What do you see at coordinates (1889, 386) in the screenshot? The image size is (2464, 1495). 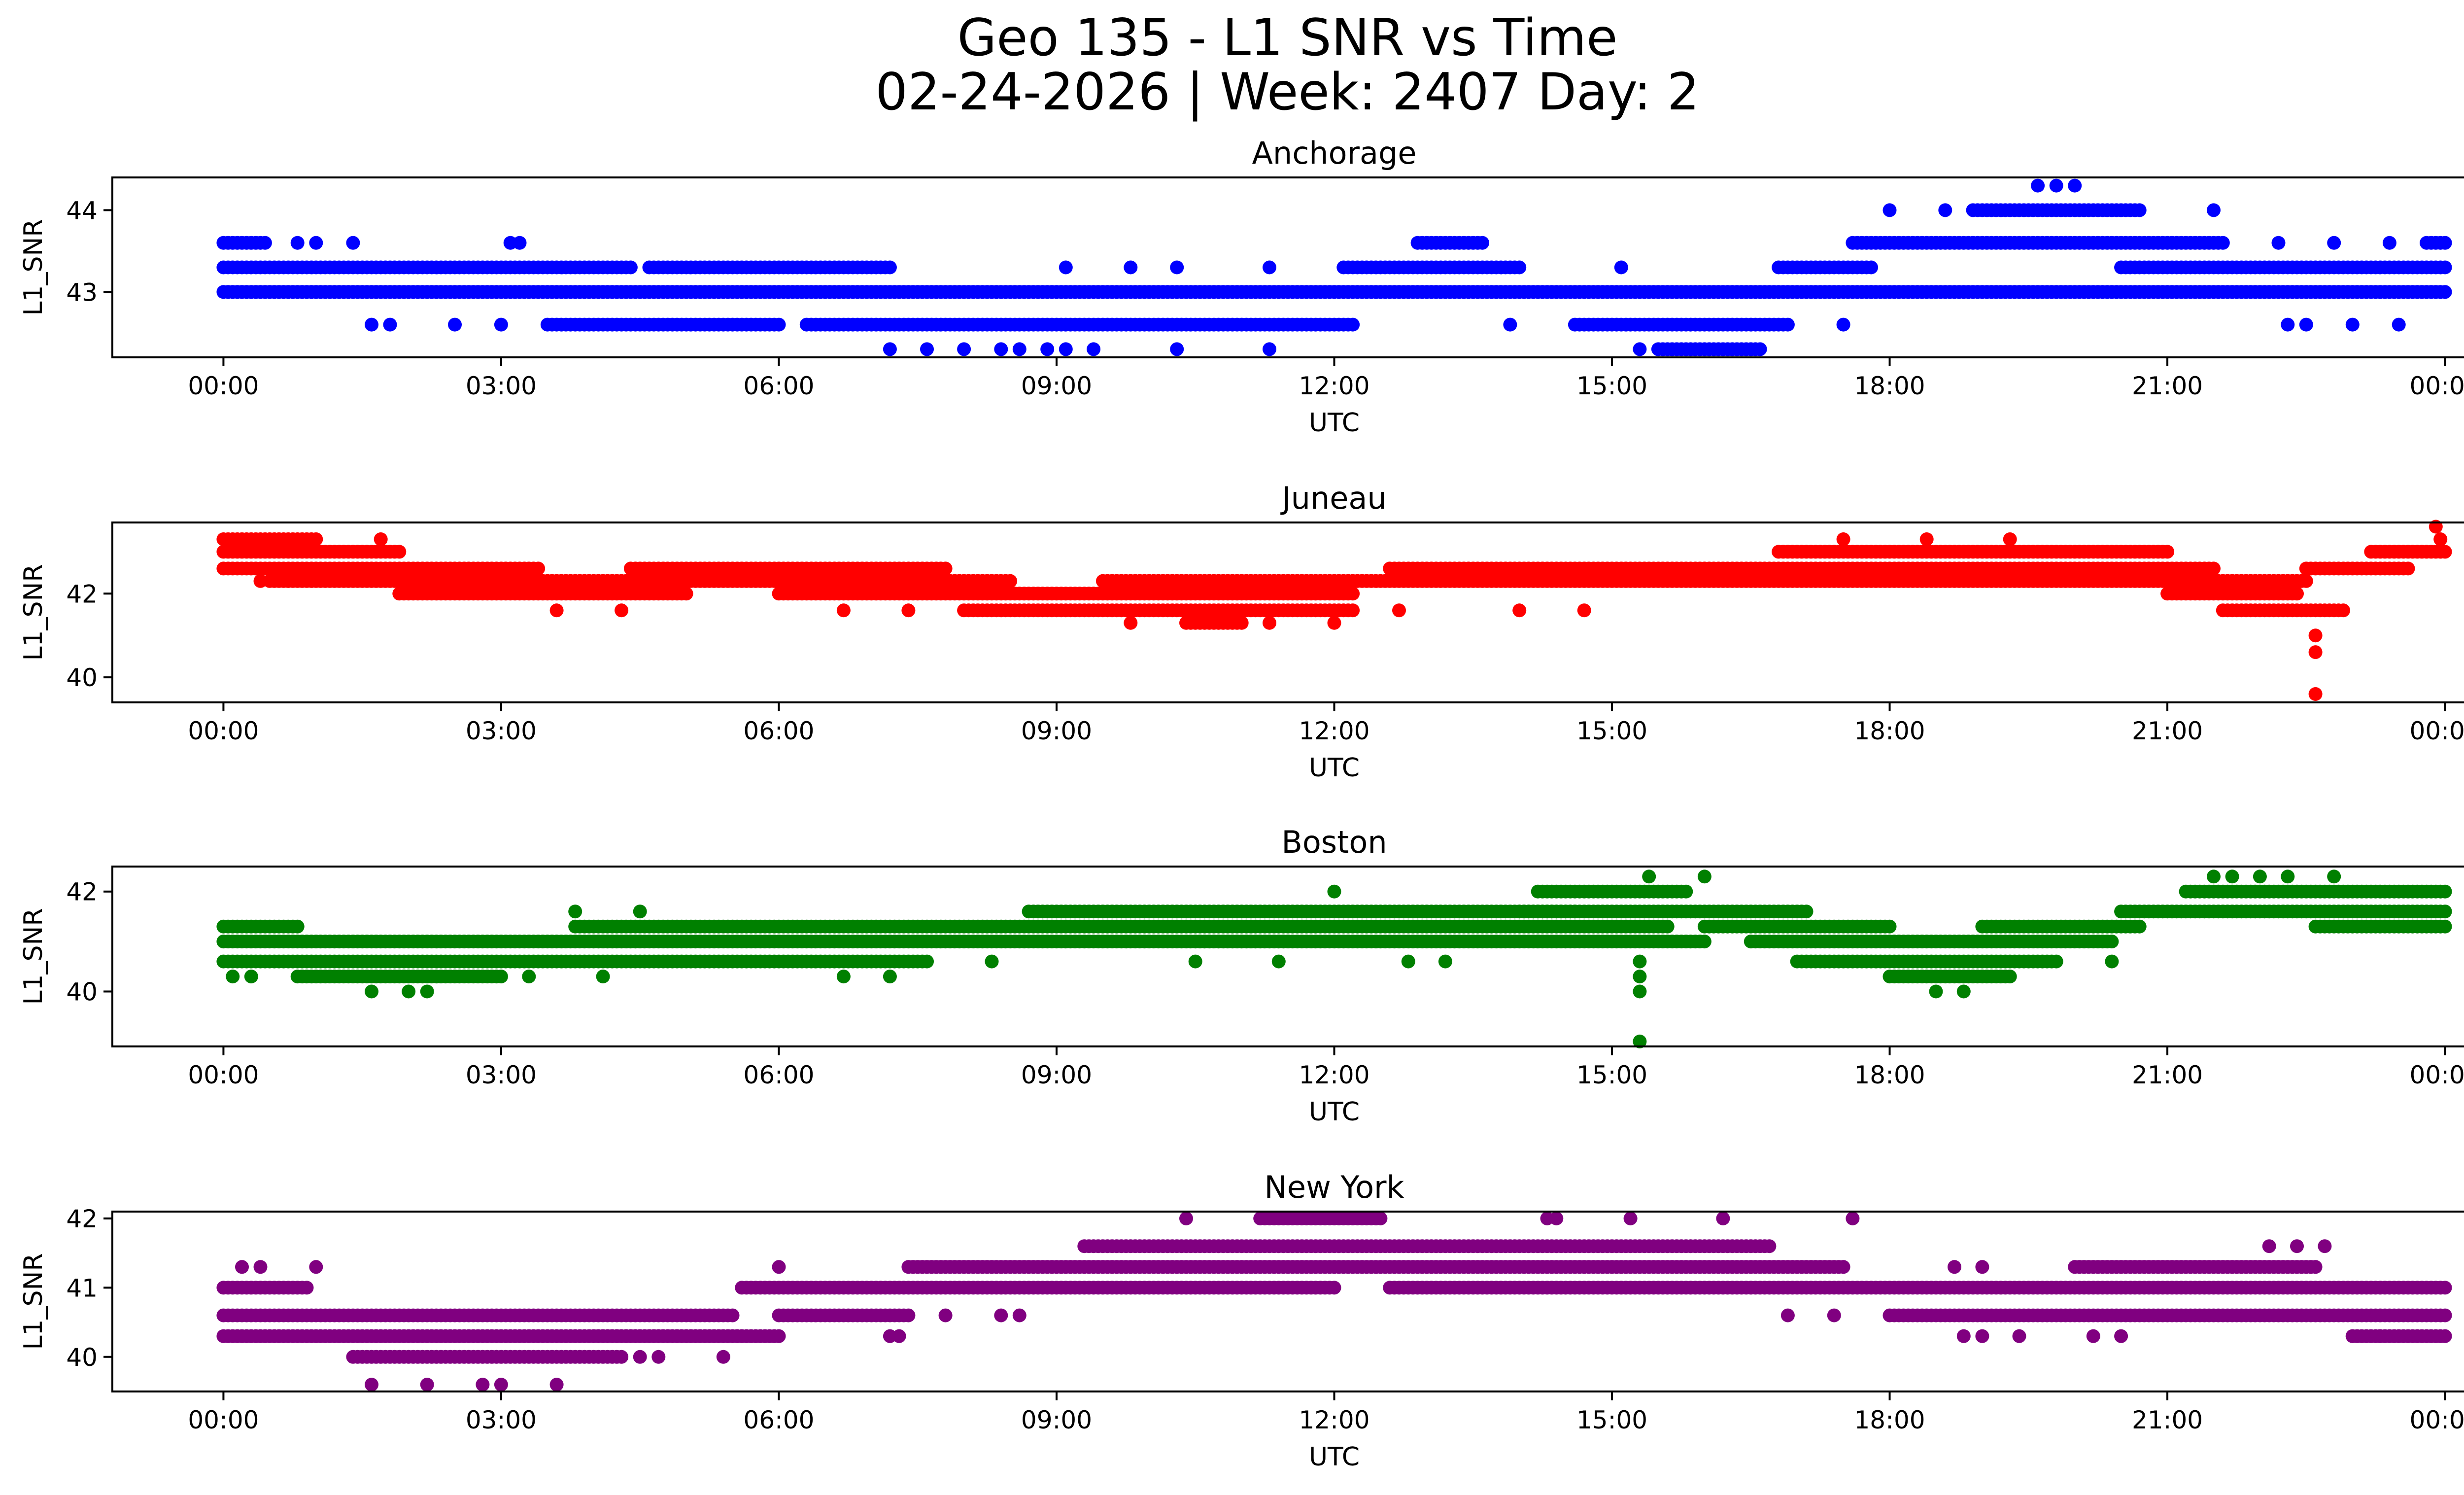 I see `anchorage-x-tick-label: 18:00` at bounding box center [1889, 386].